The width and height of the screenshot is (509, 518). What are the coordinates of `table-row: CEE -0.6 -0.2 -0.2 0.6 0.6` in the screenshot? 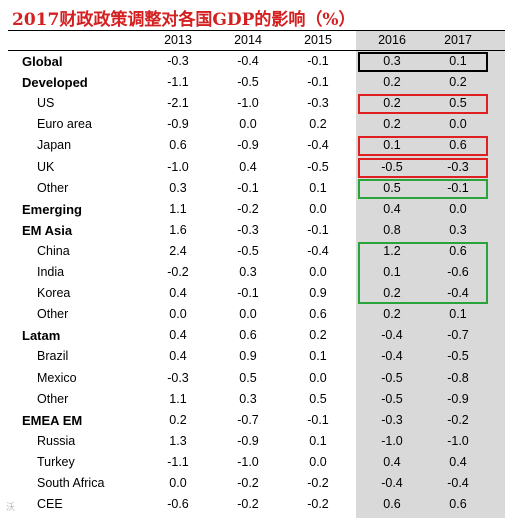 It's located at (254, 504).